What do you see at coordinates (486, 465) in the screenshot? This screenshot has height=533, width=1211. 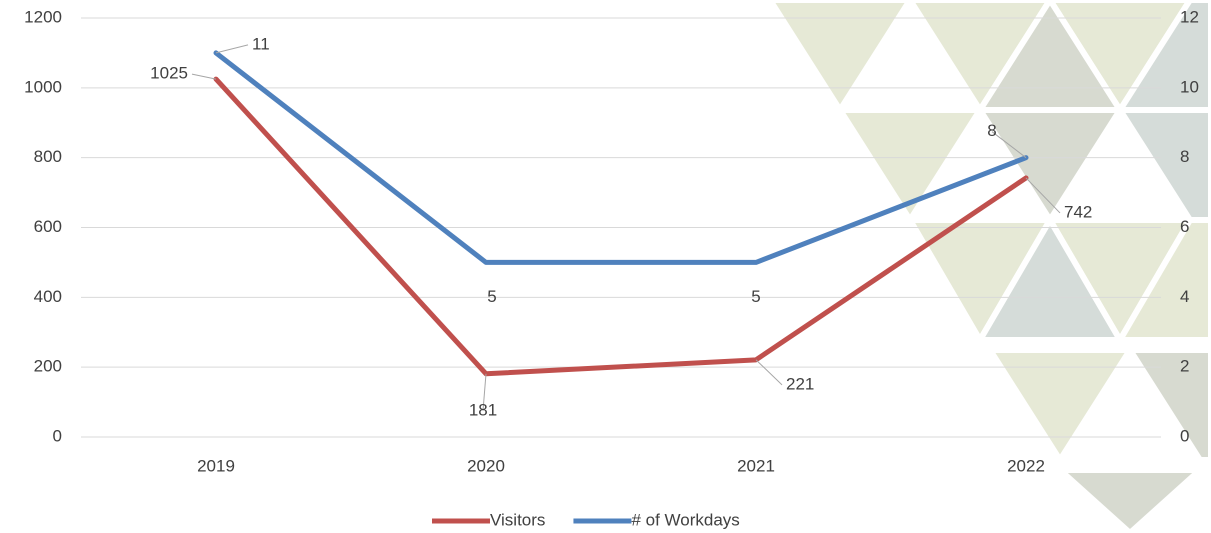 I see `x-tick-label: 2020` at bounding box center [486, 465].